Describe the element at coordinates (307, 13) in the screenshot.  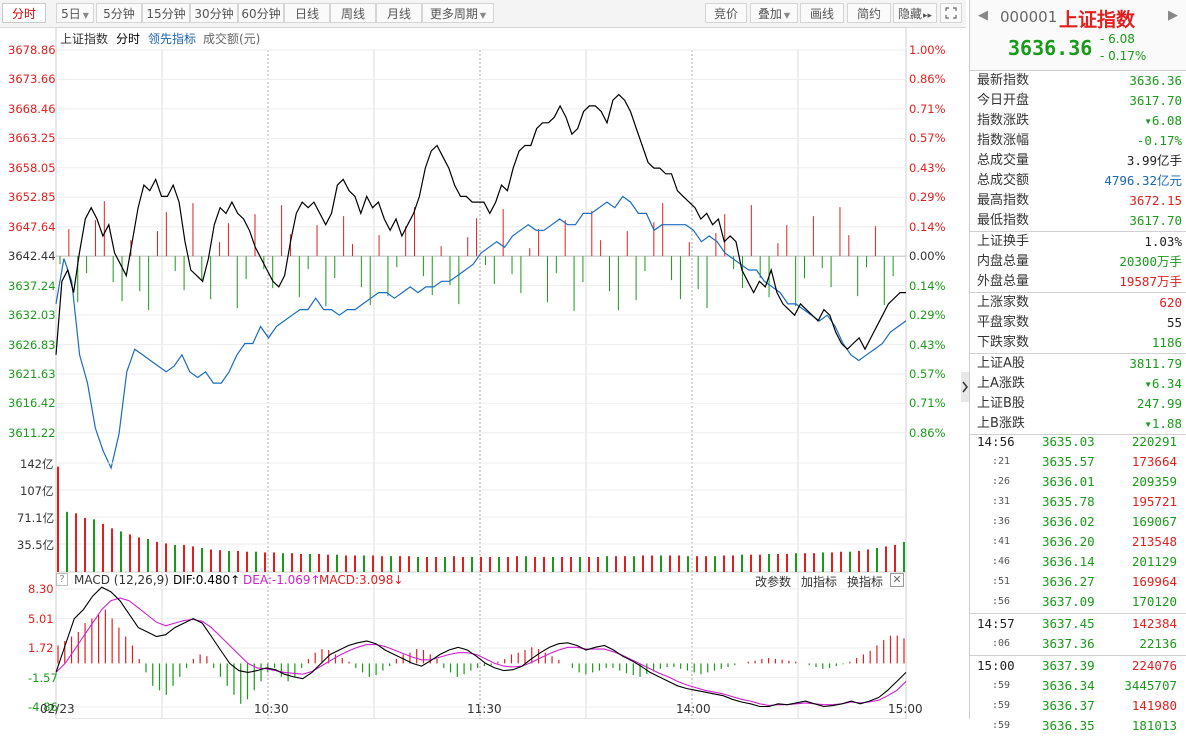
I see `period-tab-daily: 日线` at that location.